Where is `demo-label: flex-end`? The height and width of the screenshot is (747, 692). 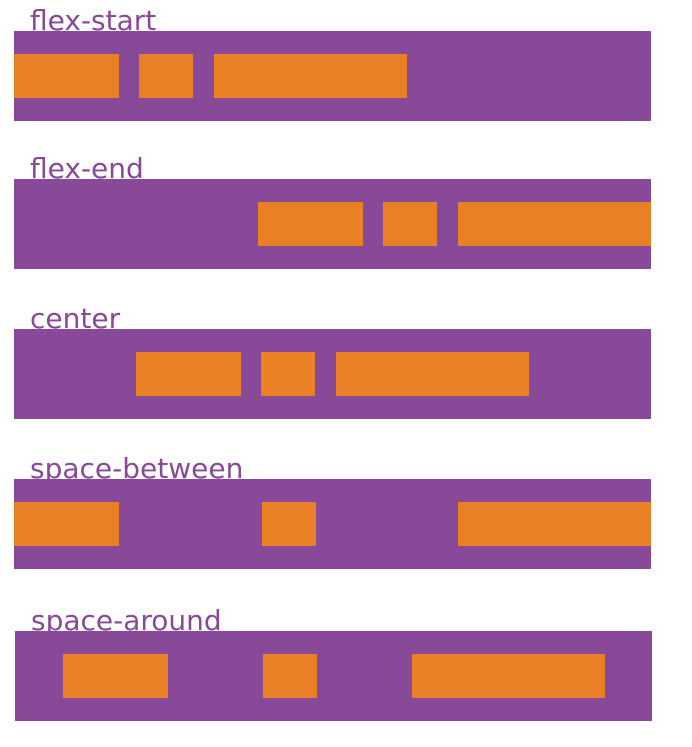
demo-label: flex-end is located at coordinates (87, 168).